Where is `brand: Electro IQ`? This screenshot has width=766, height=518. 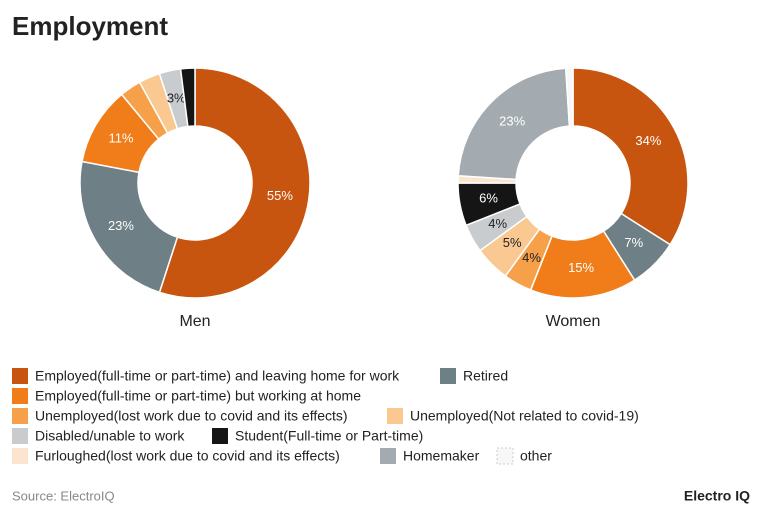
brand: Electro IQ is located at coordinates (717, 496).